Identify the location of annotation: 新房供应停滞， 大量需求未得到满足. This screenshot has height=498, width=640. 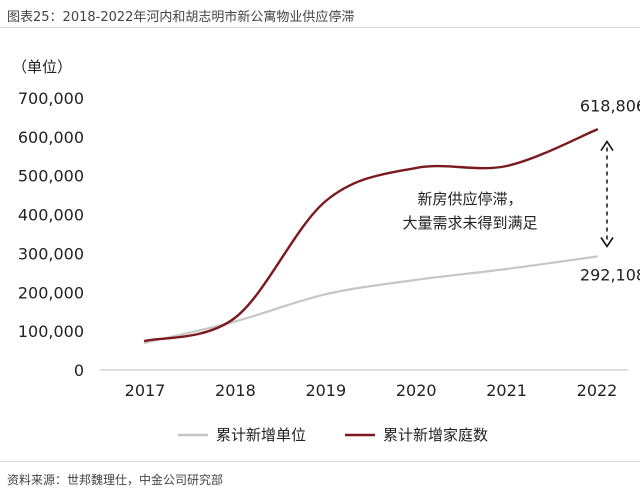
(508, 194).